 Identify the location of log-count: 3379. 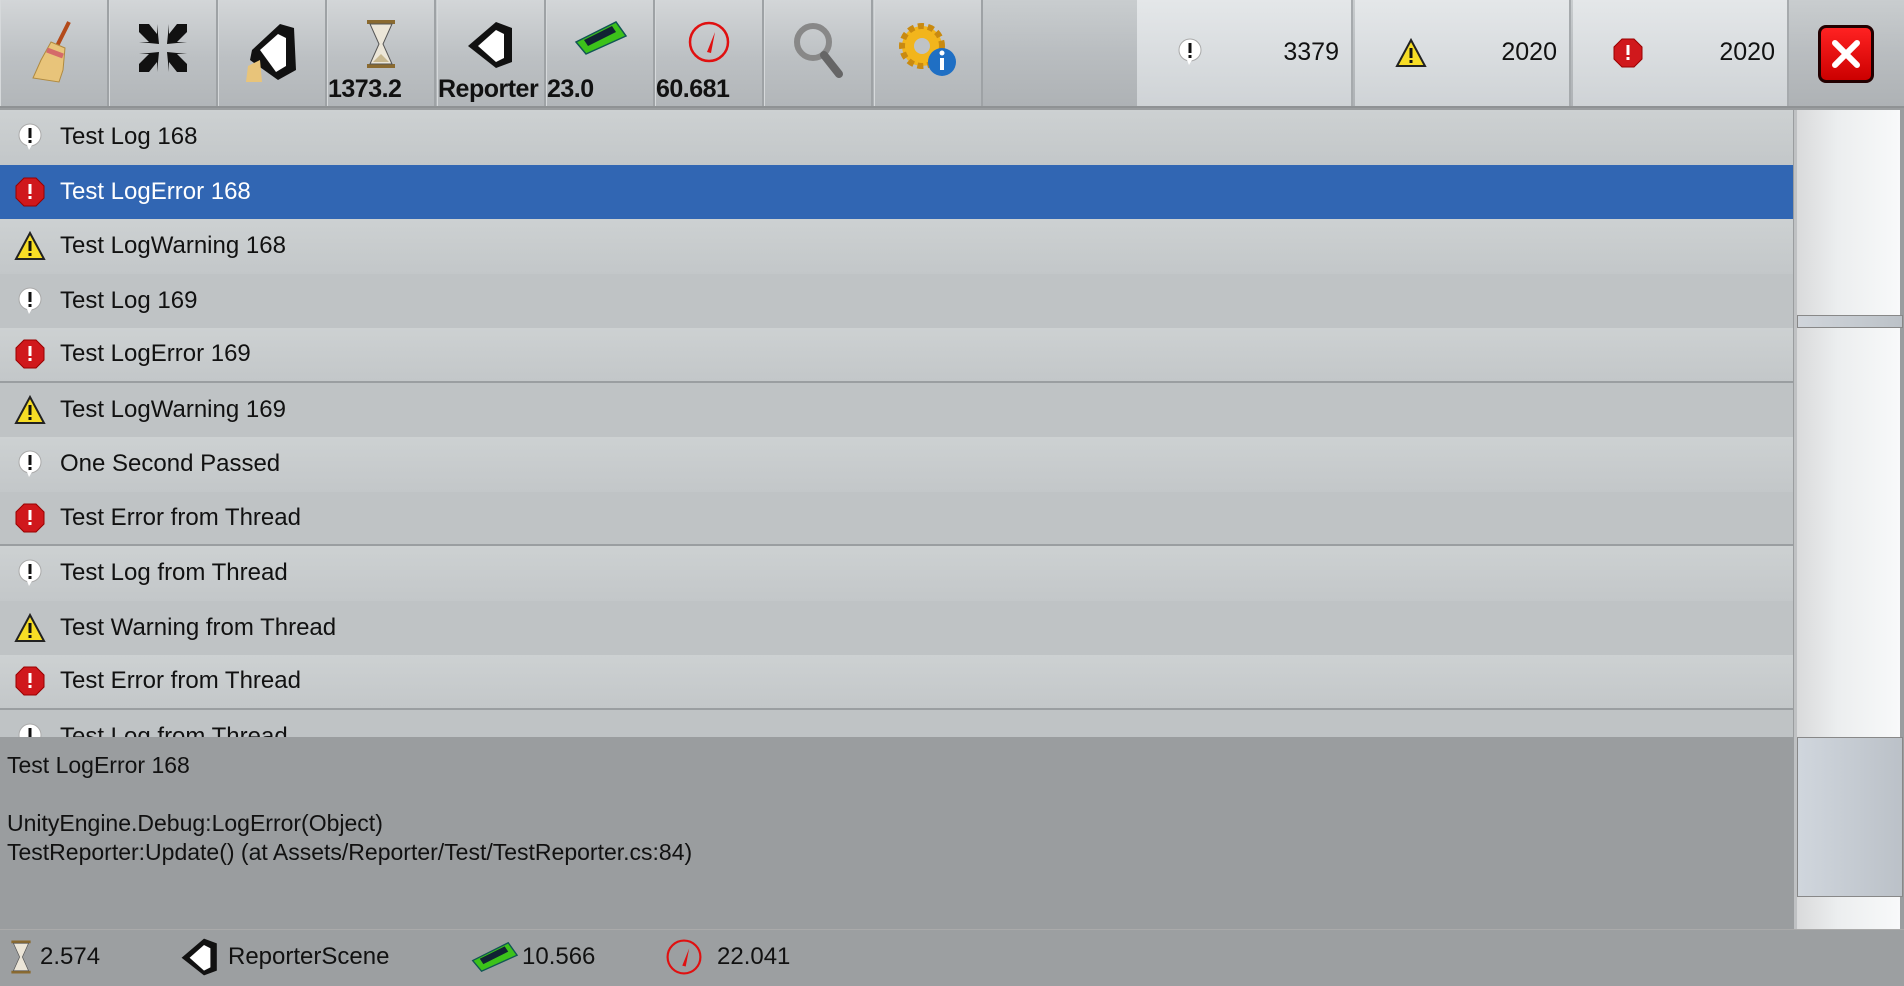
(1311, 52).